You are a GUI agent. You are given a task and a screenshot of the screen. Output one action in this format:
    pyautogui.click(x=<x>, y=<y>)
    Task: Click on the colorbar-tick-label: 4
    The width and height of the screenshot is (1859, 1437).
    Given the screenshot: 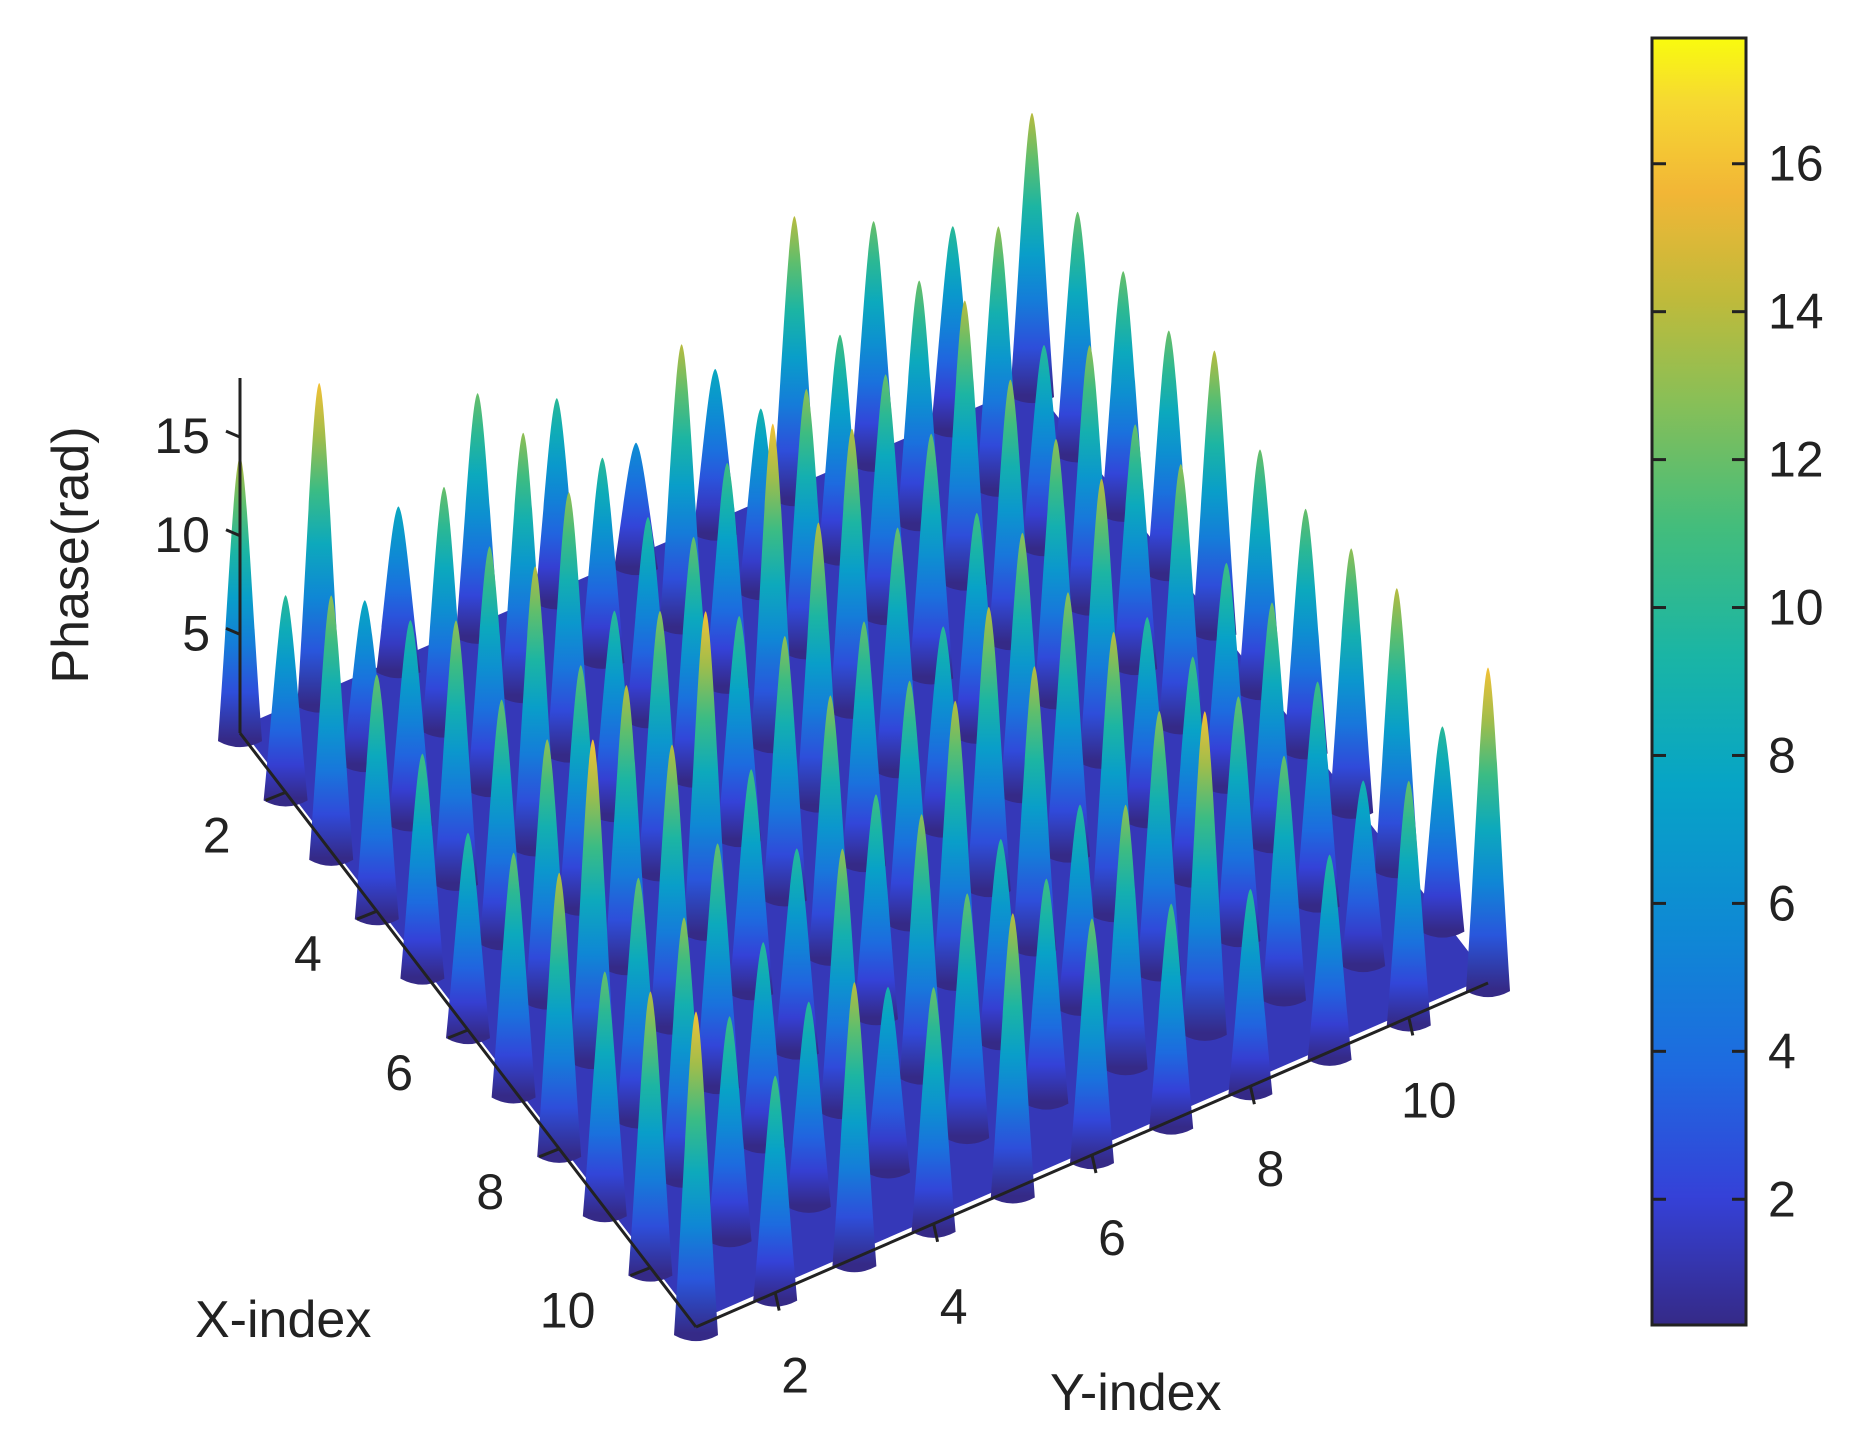 What is the action you would take?
    pyautogui.click(x=1782, y=1051)
    